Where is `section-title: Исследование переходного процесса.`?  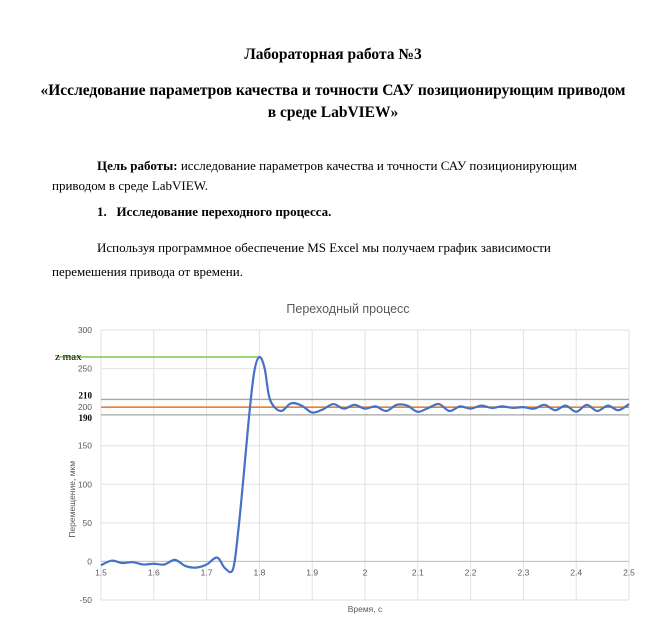
section-title: Исследование переходного процесса. is located at coordinates (224, 211).